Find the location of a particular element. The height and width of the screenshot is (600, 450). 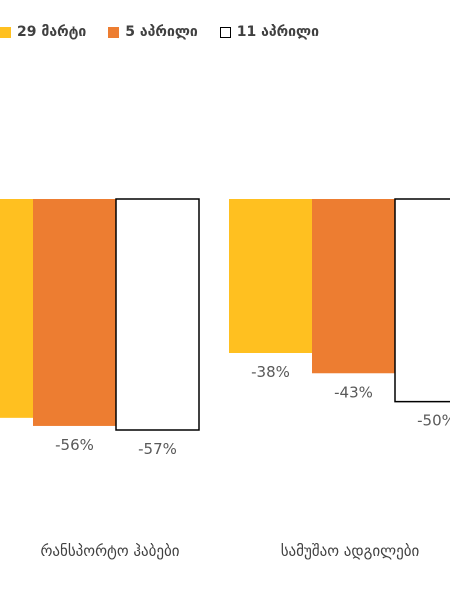

data-label-2-series-1: -38% is located at coordinates (270, 372).